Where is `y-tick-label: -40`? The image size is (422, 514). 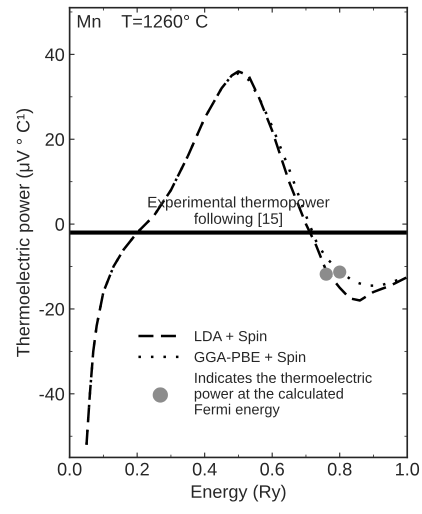 y-tick-label: -40 is located at coordinates (51, 394).